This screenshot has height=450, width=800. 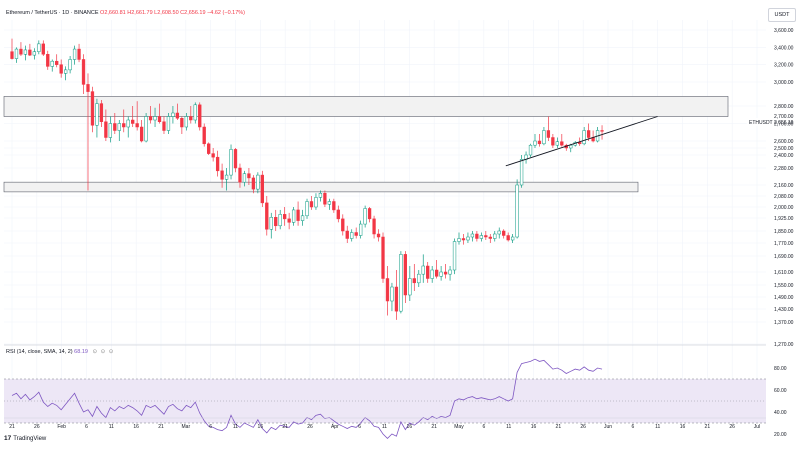 What do you see at coordinates (784, 197) in the screenshot?
I see `price-tick-label: 2,080.00` at bounding box center [784, 197].